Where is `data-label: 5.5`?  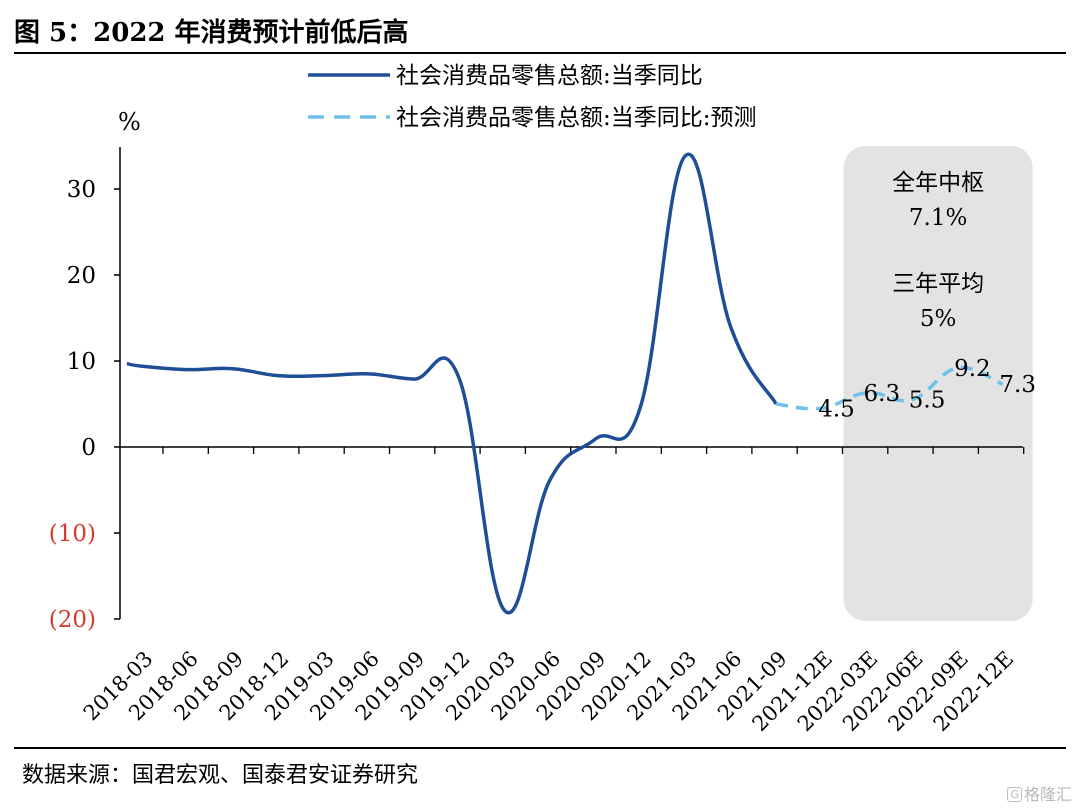
data-label: 5.5 is located at coordinates (927, 401).